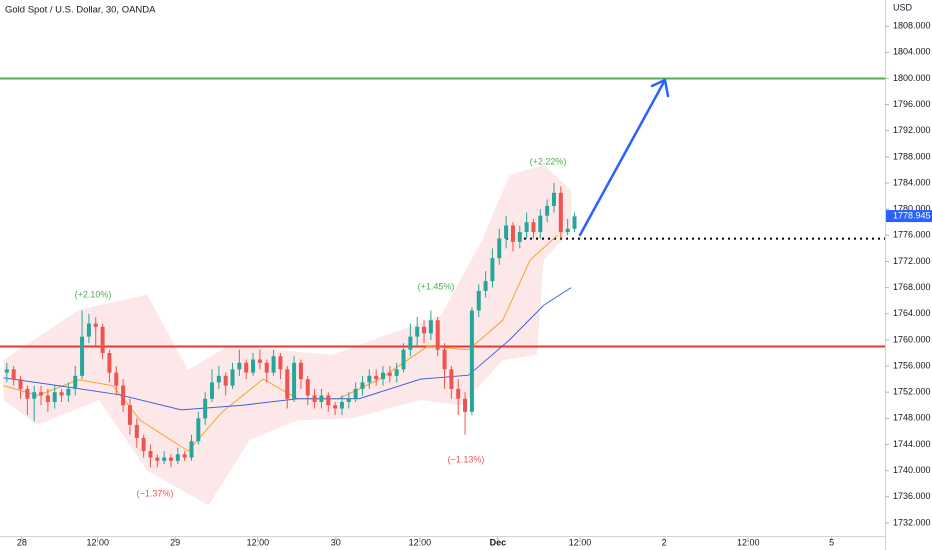  What do you see at coordinates (912, 78) in the screenshot?
I see `y-tick-label: 1800.000` at bounding box center [912, 78].